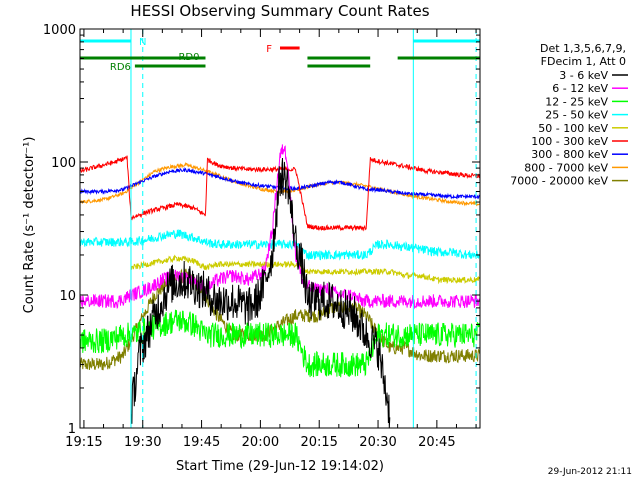 This screenshot has width=640, height=480. I want to click on legend-label: 12 - 25 keV, so click(576, 101).